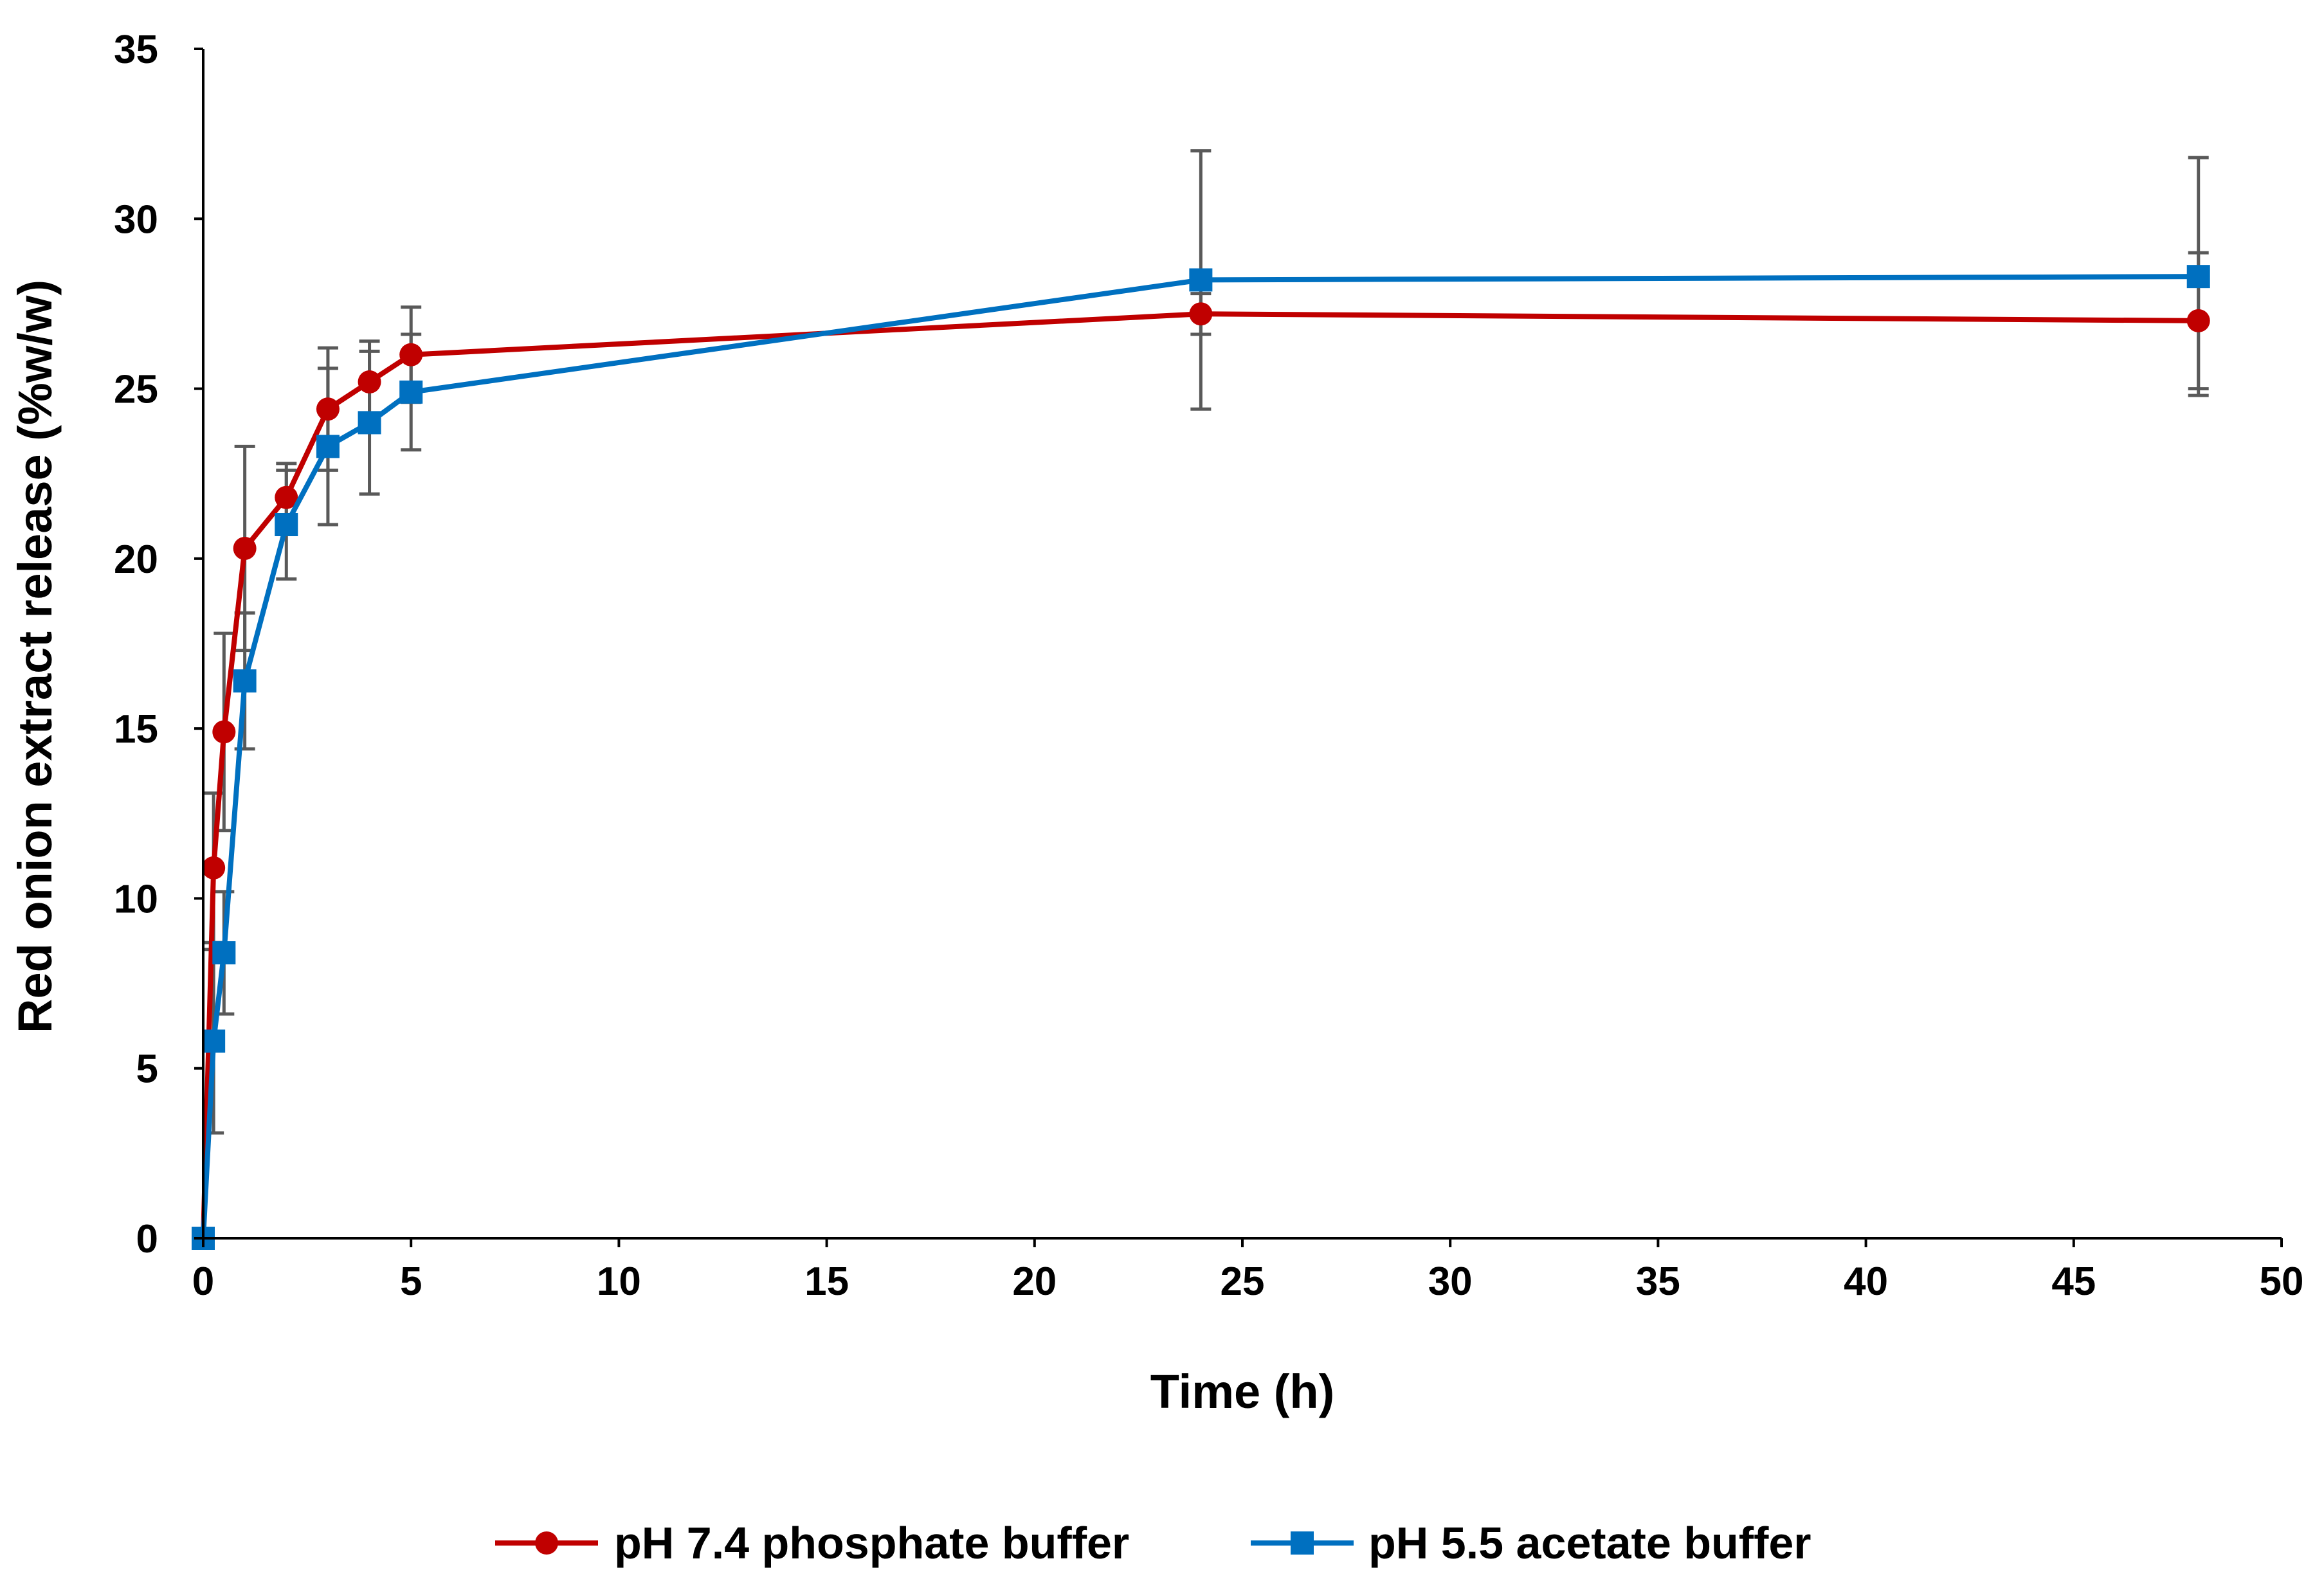  What do you see at coordinates (1302, 1543) in the screenshot?
I see `legend-square-marker` at bounding box center [1302, 1543].